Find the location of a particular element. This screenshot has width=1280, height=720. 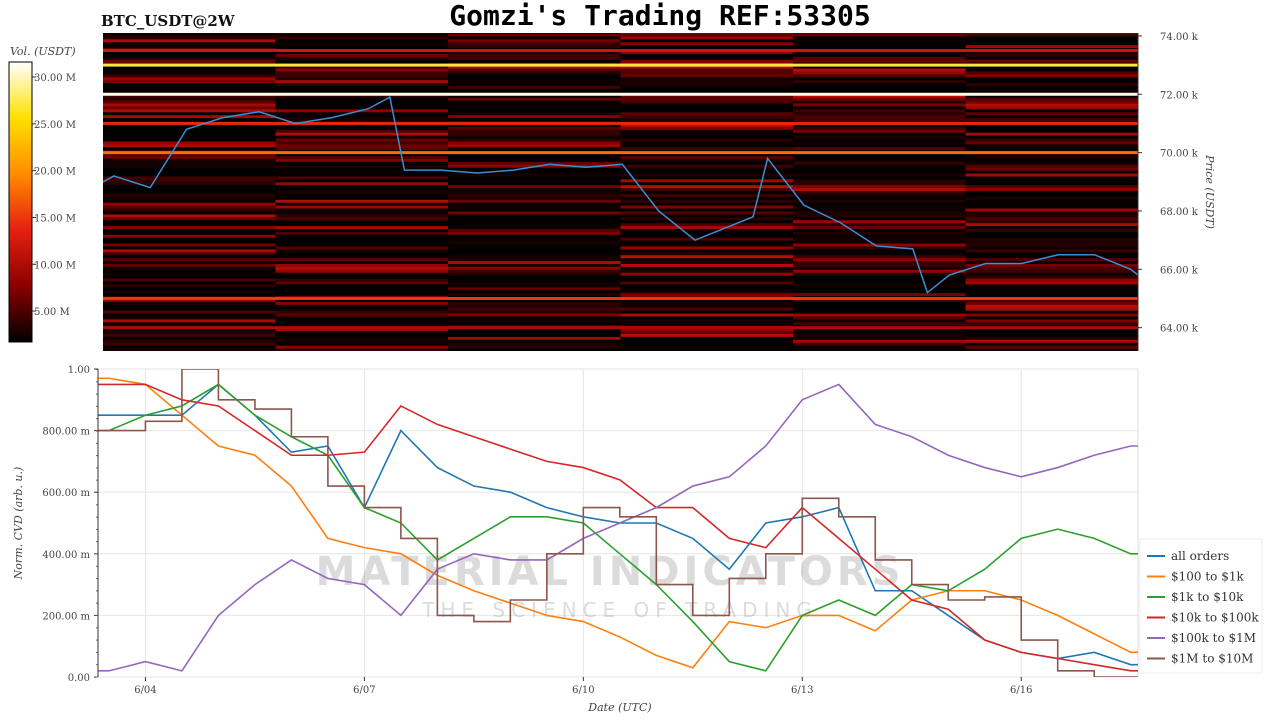

liquidity-level is located at coordinates (620, 94).